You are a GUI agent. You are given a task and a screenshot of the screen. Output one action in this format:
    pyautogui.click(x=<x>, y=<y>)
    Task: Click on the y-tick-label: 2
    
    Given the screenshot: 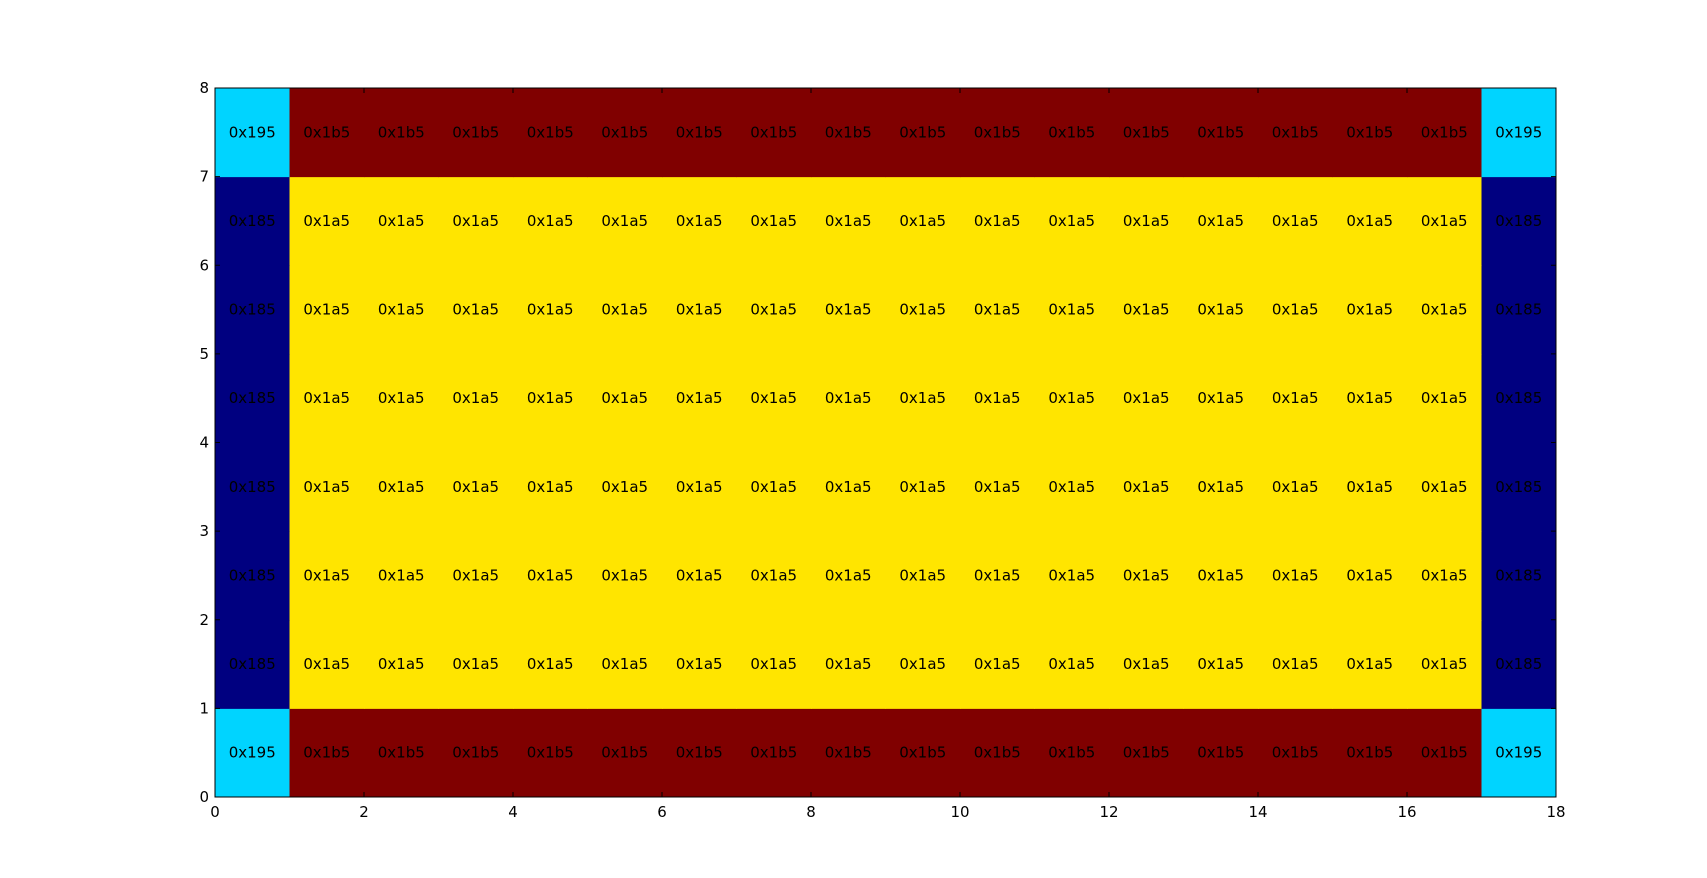 What is the action you would take?
    pyautogui.click(x=204, y=620)
    